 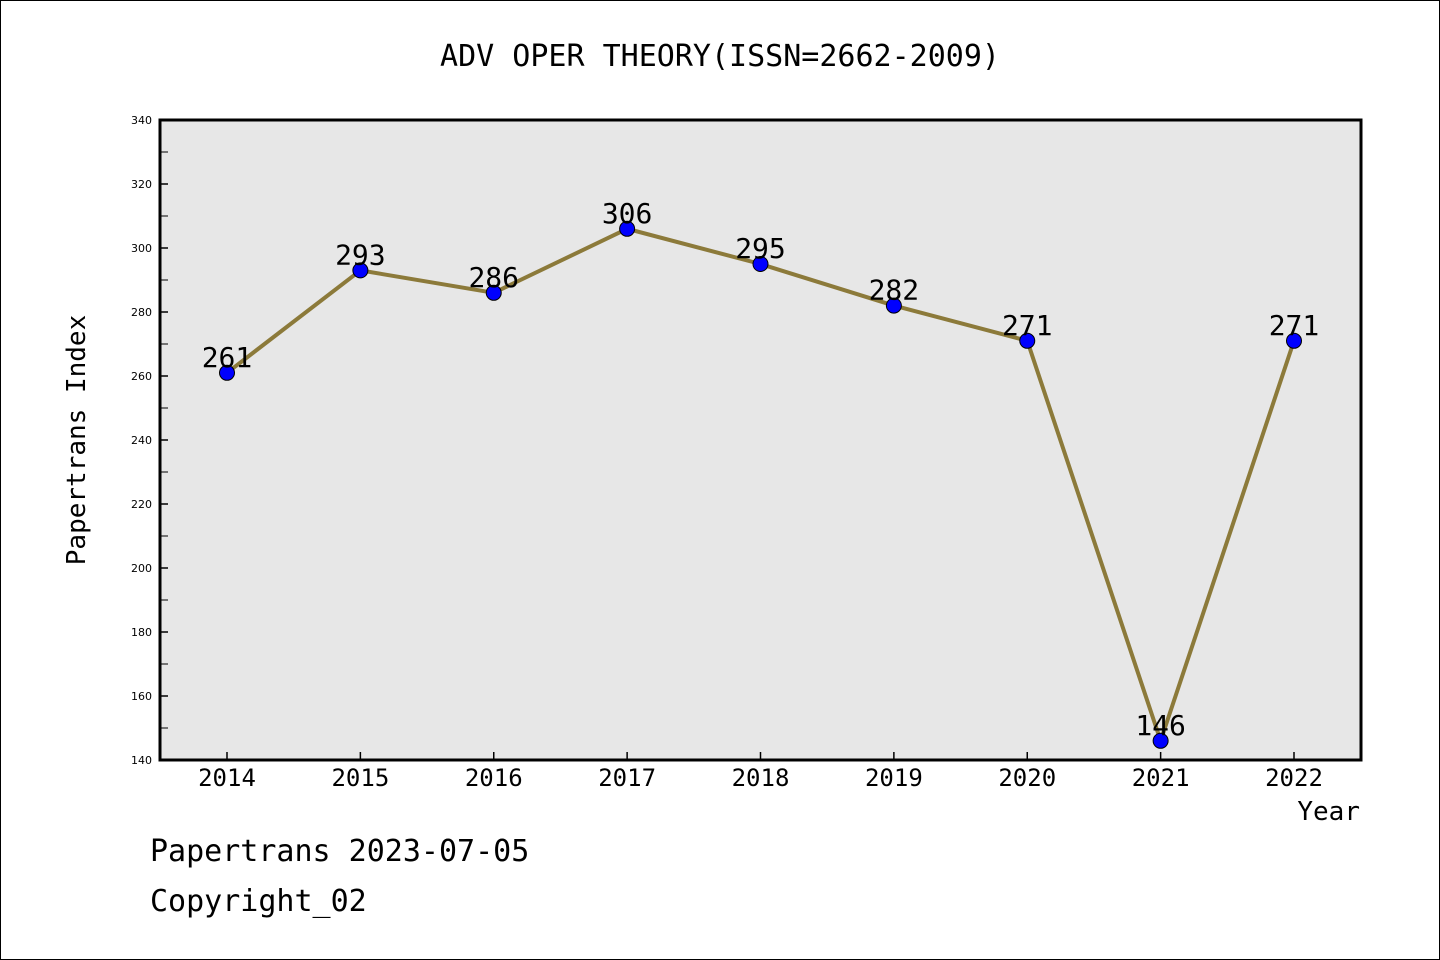 I want to click on x-tick-label: 2015, so click(x=360, y=778).